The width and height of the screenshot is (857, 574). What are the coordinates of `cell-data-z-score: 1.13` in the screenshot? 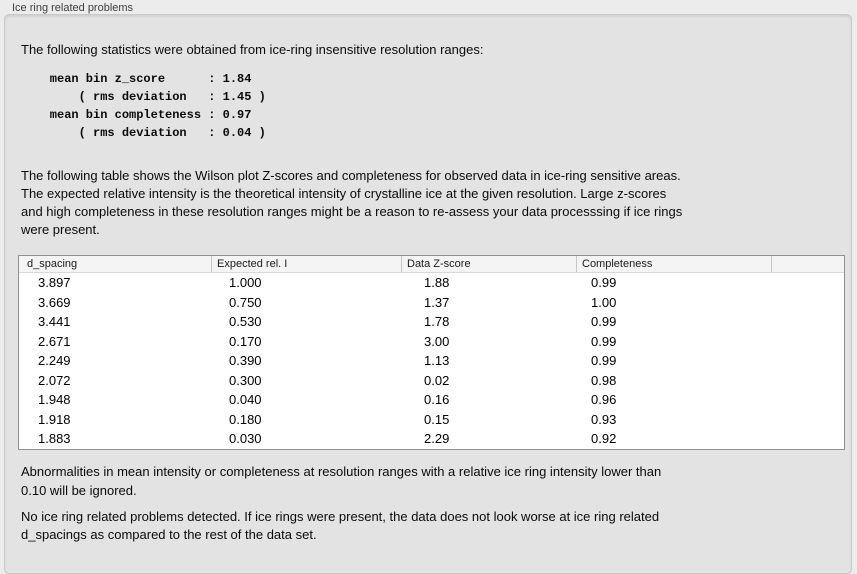 It's located at (437, 360).